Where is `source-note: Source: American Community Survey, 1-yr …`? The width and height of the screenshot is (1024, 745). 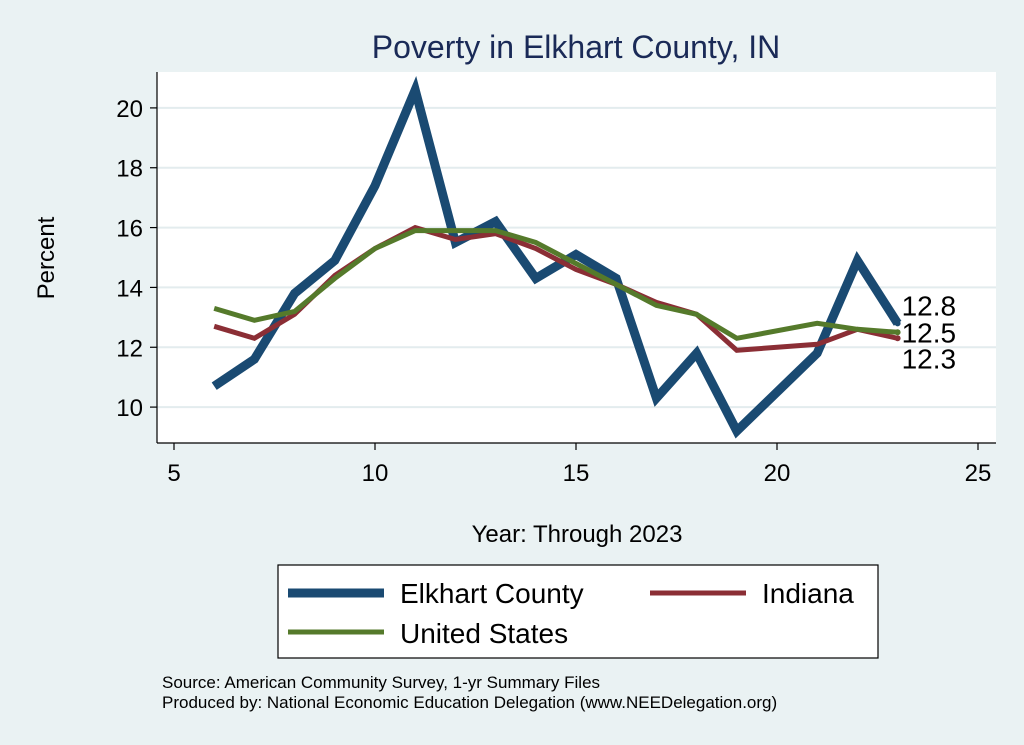
source-note: Source: American Community Survey, 1-yr … is located at coordinates (381, 682).